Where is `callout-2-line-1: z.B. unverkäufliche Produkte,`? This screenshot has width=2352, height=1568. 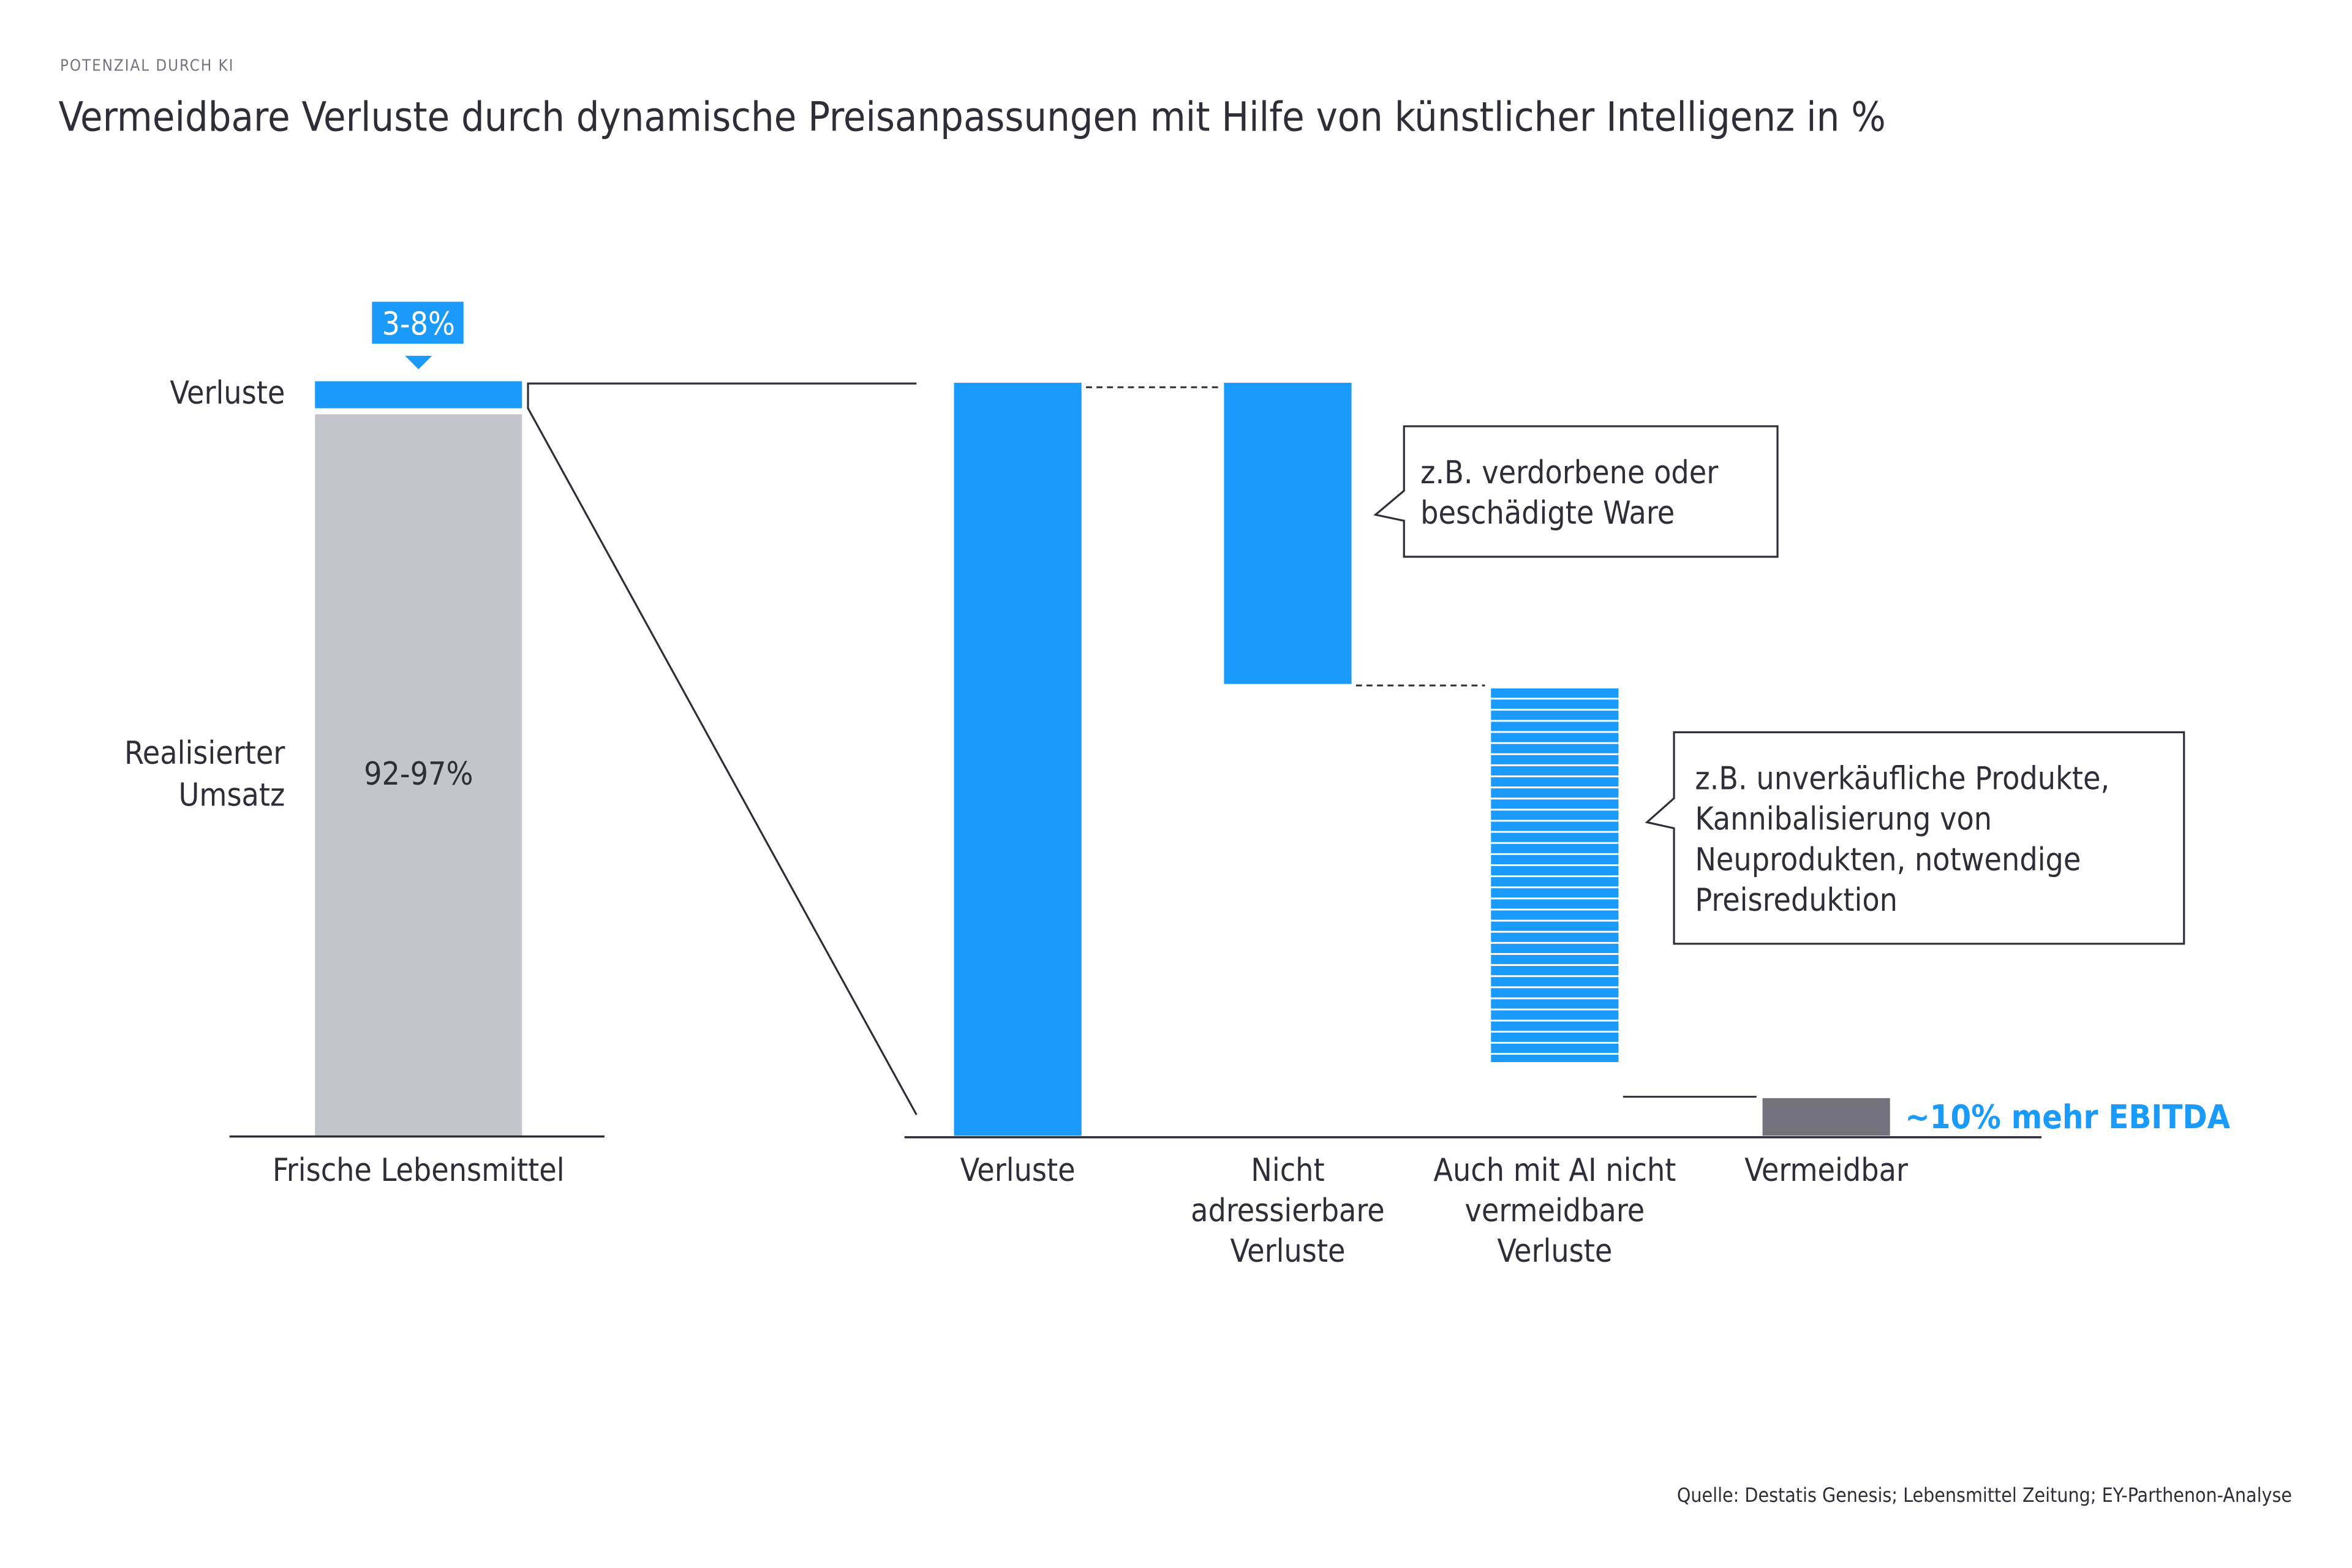
callout-2-line-1: z.B. unverkäufliche Produkte, is located at coordinates (1902, 779).